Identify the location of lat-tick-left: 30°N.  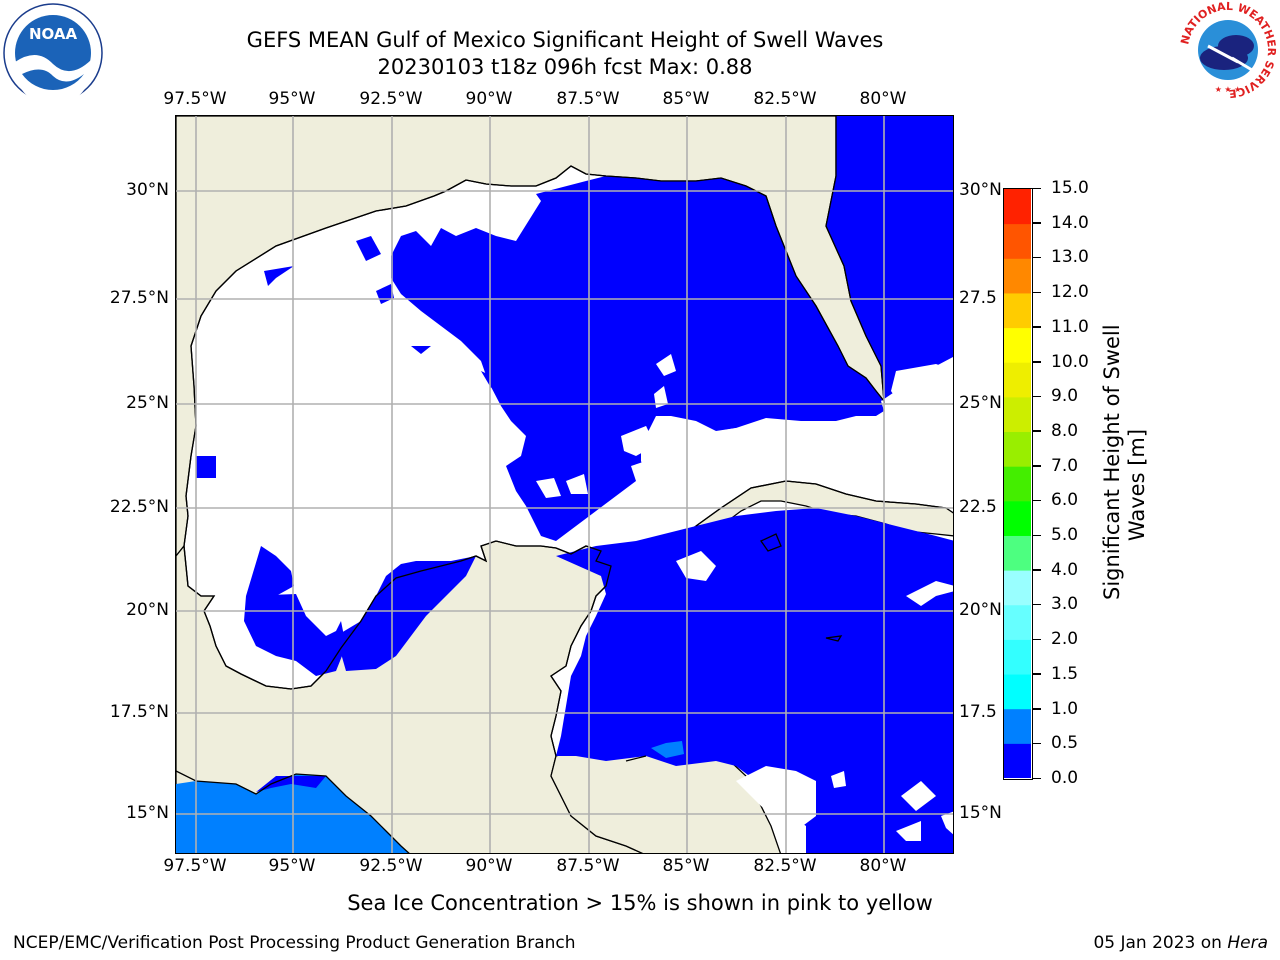
(147, 190).